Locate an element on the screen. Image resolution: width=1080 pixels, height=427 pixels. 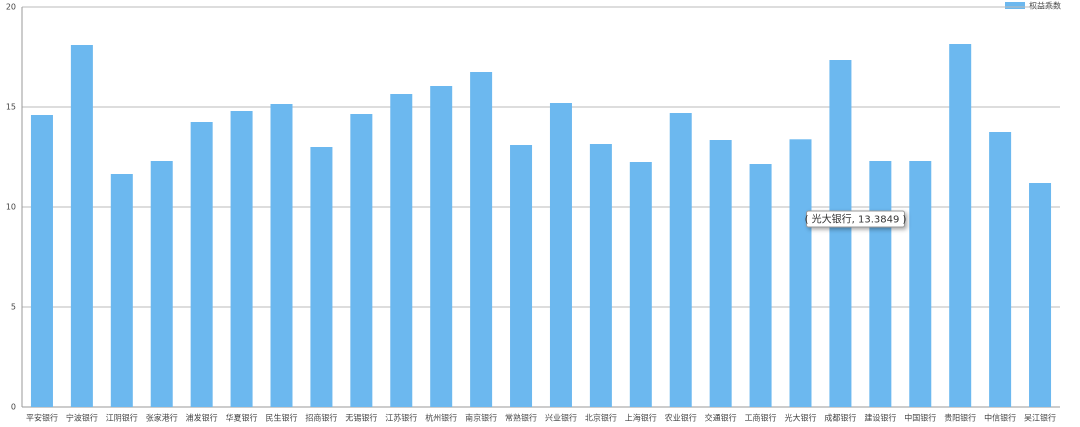
x-tick-label: 中信银行 is located at coordinates (1000, 418).